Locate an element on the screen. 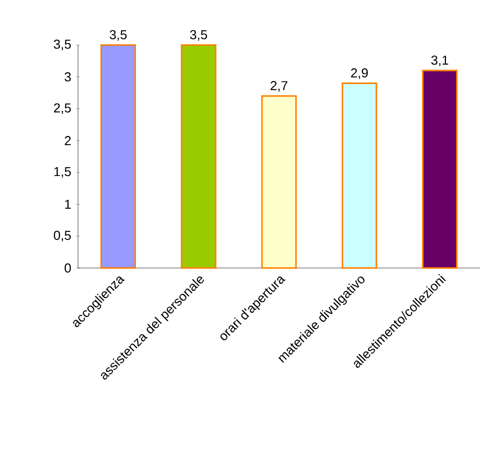  y-tick-label: 0 is located at coordinates (67, 268).